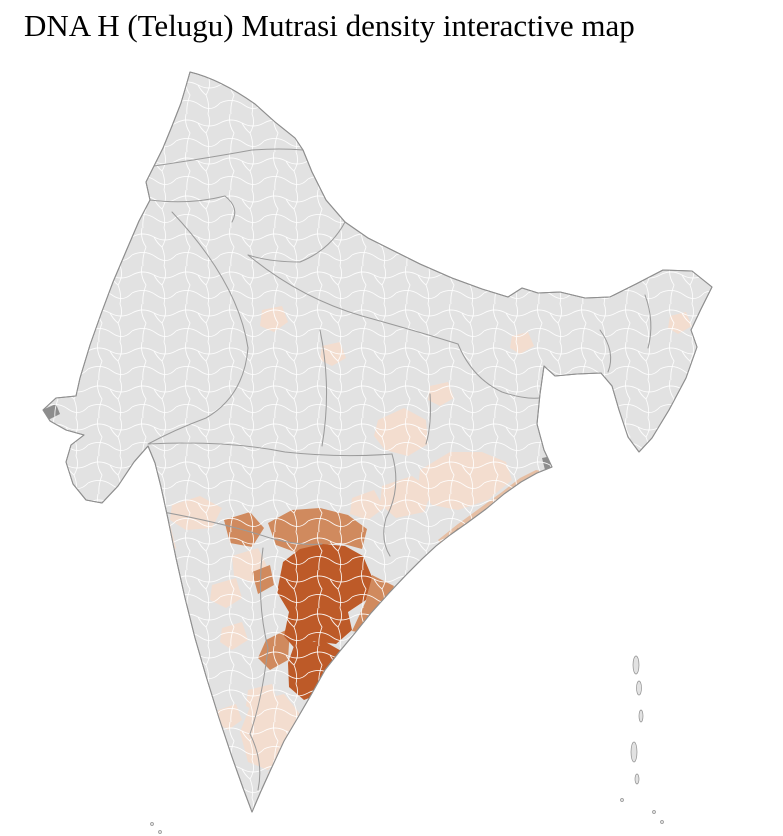  Describe the element at coordinates (282, 780) in the screenshot. I see `density-region-low` at that location.